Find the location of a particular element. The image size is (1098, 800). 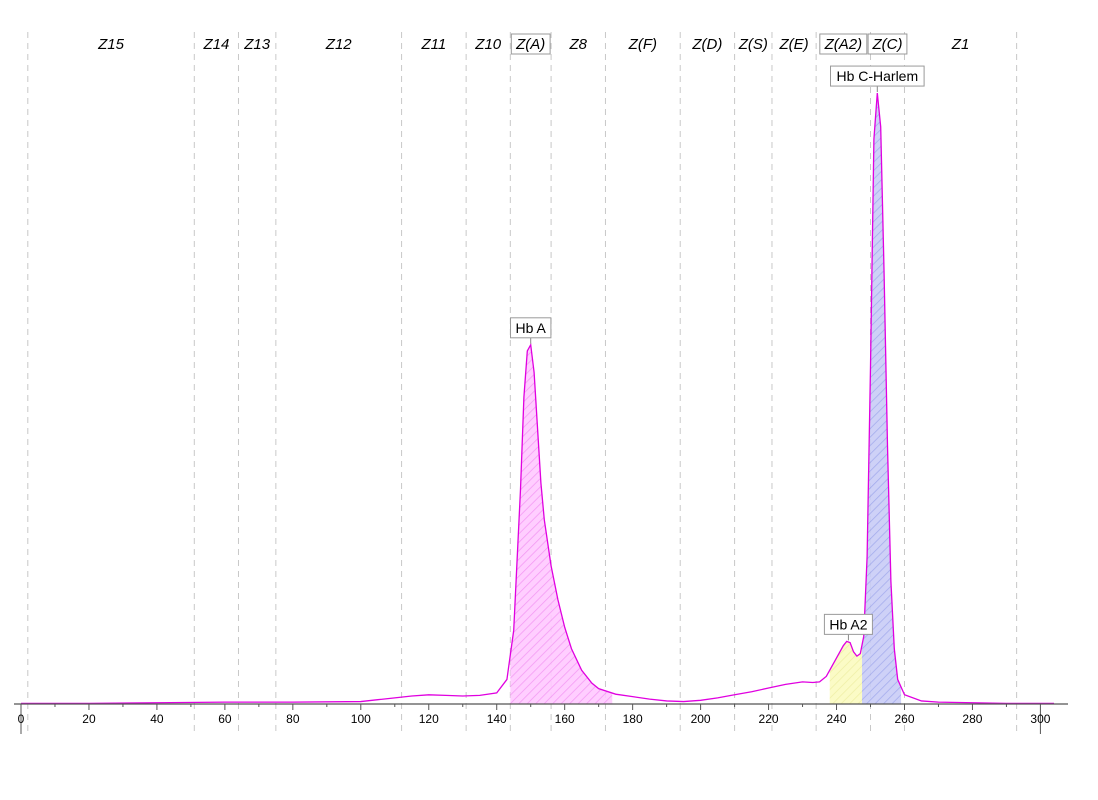

zone-label: Z(S) is located at coordinates (753, 44).